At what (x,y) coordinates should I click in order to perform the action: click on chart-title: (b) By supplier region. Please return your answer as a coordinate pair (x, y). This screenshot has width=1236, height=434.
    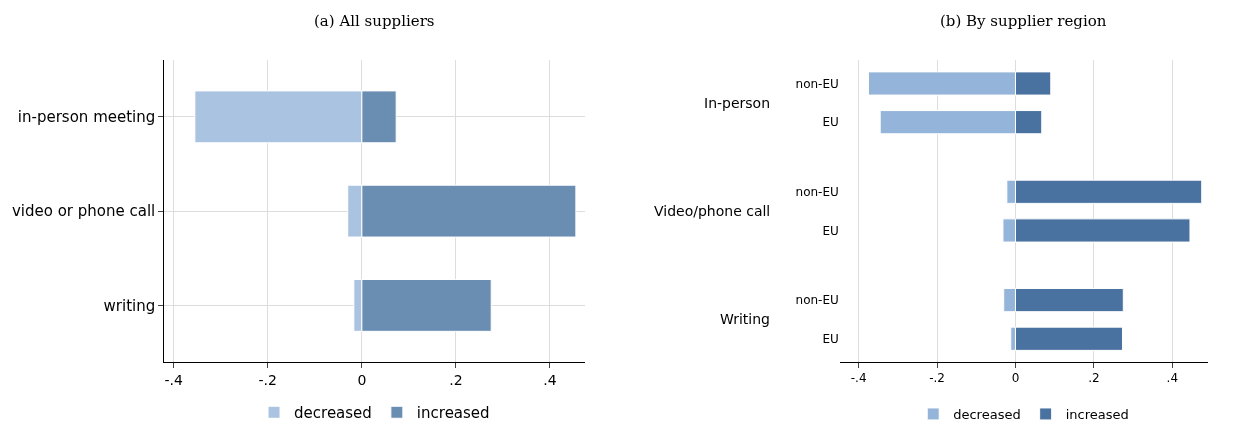
    Looking at the image, I should click on (1023, 21).